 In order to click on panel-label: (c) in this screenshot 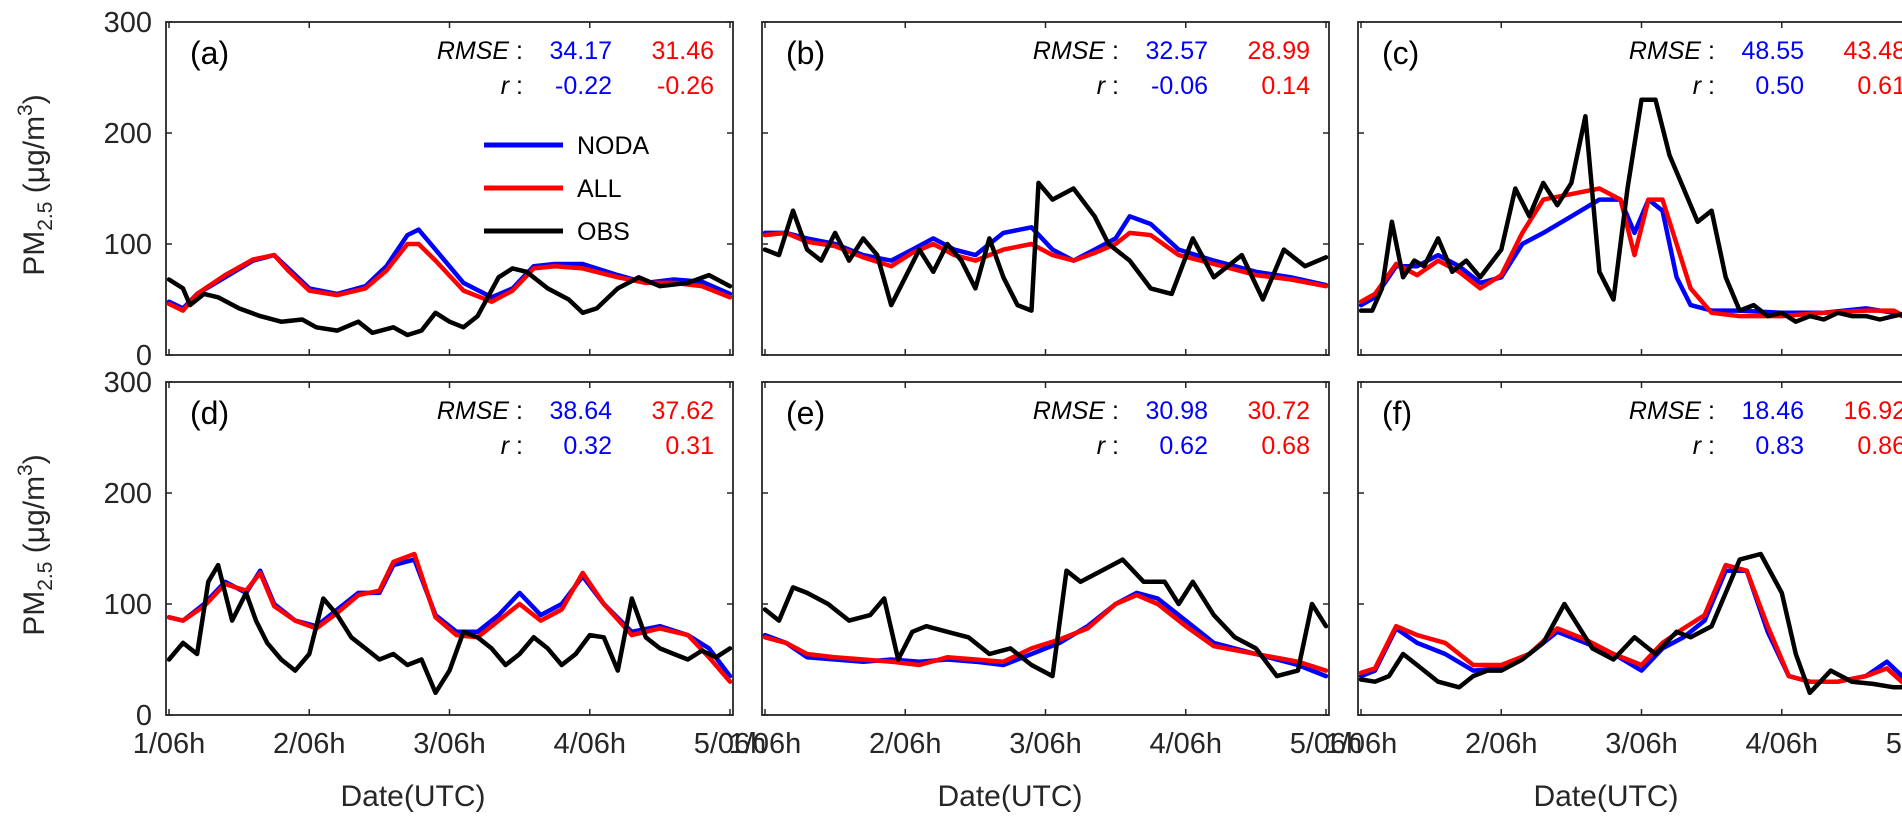, I will do `click(1400, 53)`.